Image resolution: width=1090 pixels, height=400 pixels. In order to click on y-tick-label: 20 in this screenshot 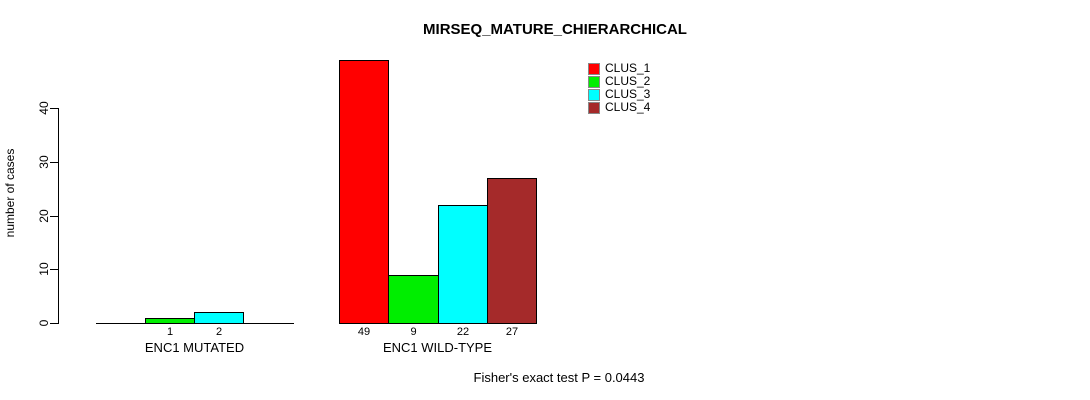, I will do `click(44, 216)`.